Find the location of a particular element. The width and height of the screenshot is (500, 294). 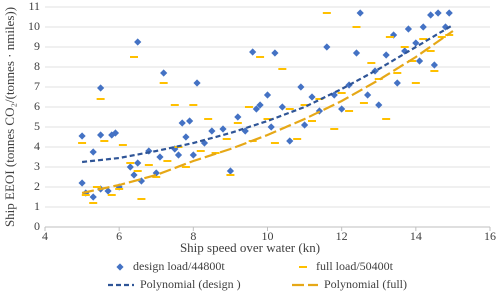

y-tick-label: 9 is located at coordinates (37, 46).